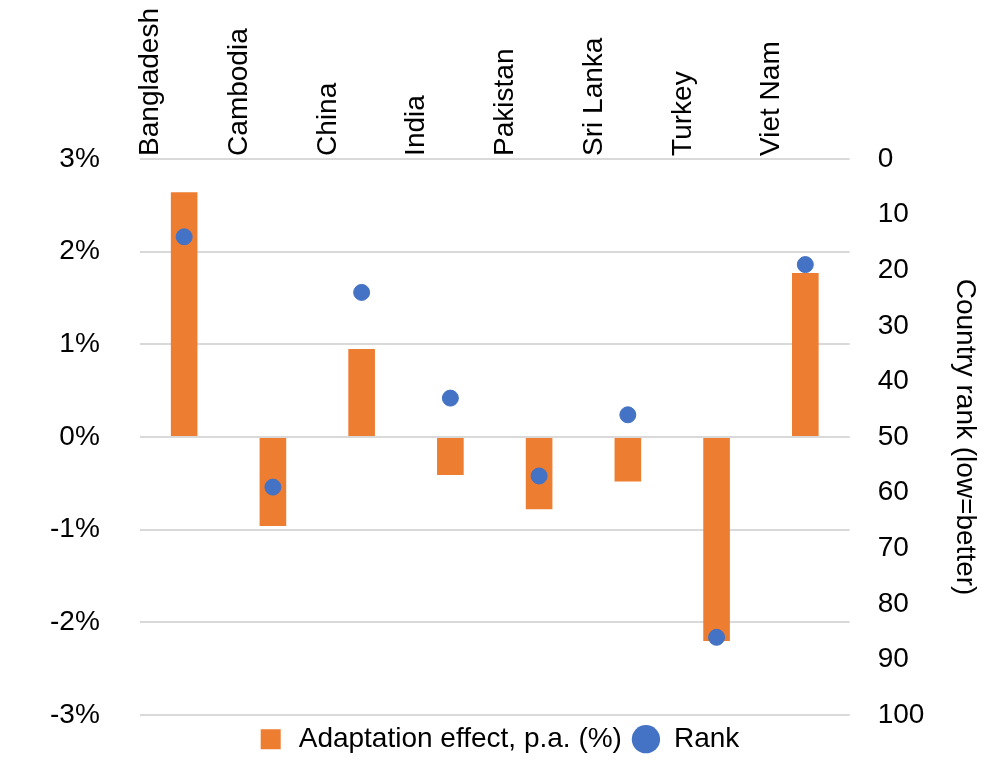 This screenshot has width=1006, height=772. What do you see at coordinates (893, 491) in the screenshot?
I see `y2-tick-label: 60` at bounding box center [893, 491].